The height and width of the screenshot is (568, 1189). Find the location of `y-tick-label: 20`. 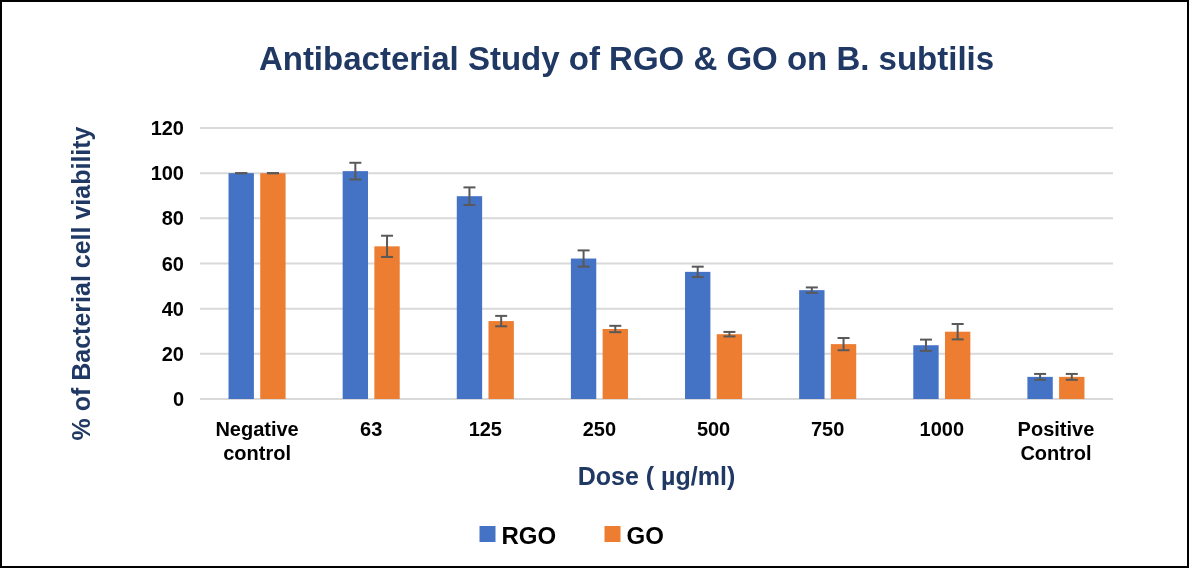

y-tick-label: 20 is located at coordinates (172, 353).